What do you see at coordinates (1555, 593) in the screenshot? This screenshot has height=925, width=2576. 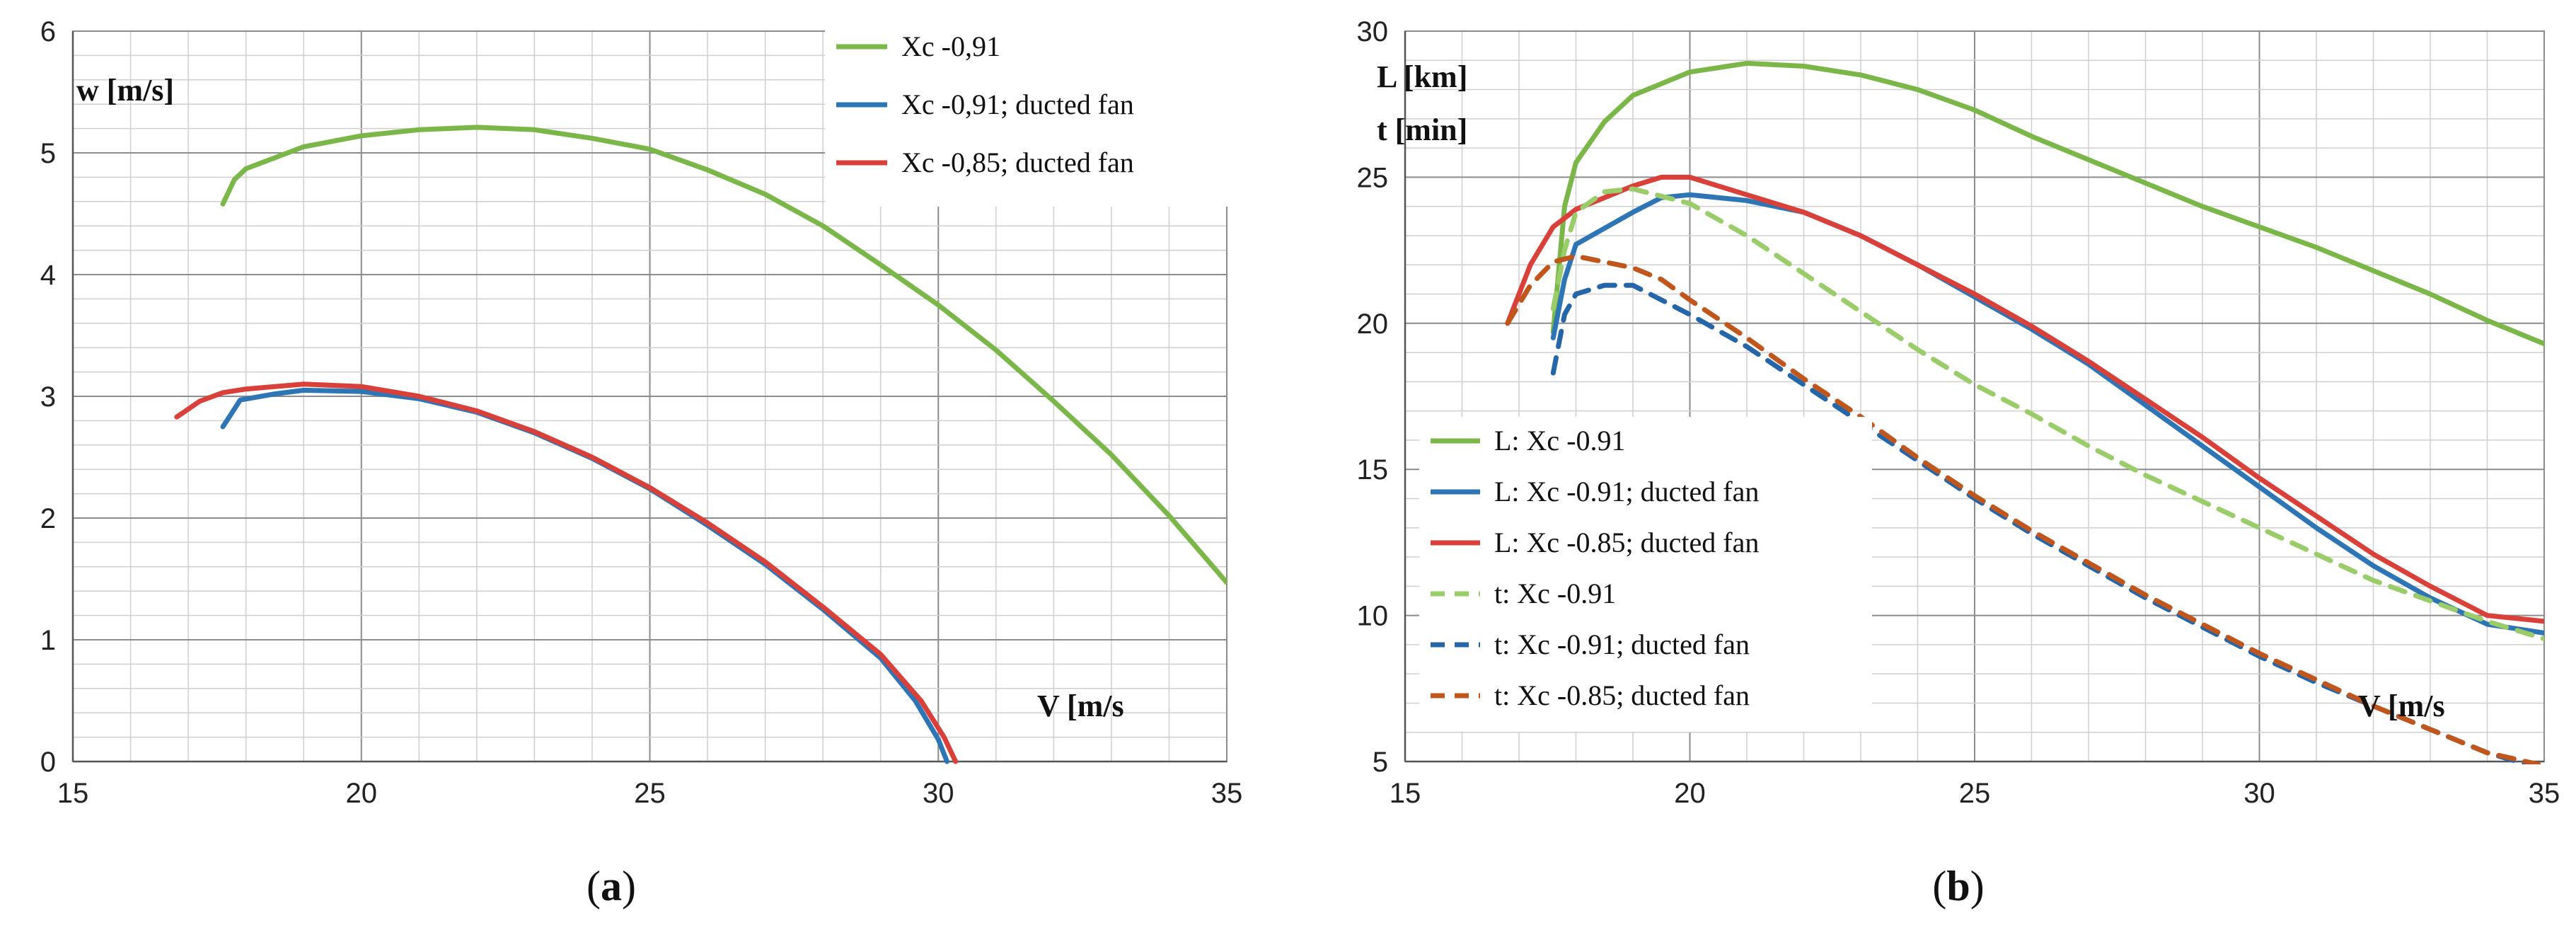 I see `legend-entry-label: t: Xc -0.91` at bounding box center [1555, 593].